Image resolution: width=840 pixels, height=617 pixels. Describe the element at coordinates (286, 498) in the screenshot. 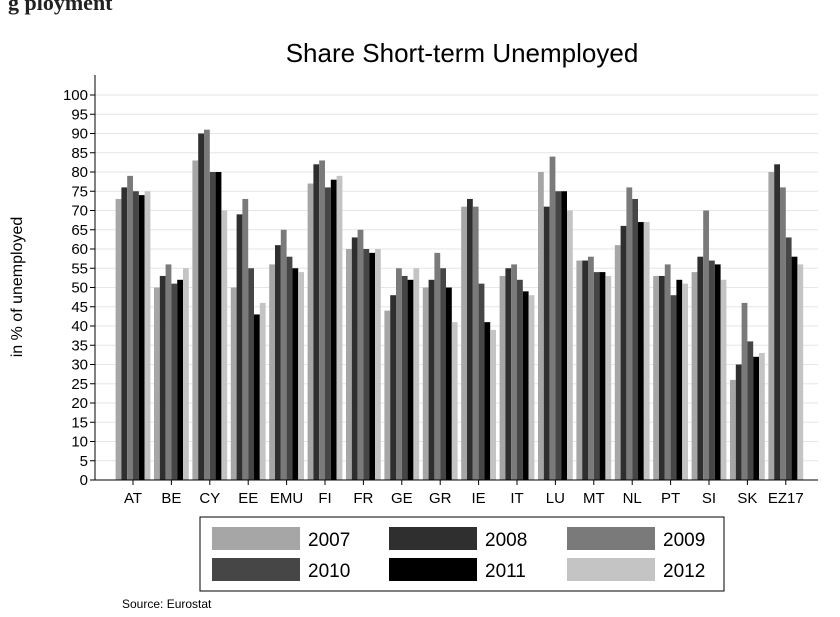

I see `x-tick-label-EMU: EMU` at that location.